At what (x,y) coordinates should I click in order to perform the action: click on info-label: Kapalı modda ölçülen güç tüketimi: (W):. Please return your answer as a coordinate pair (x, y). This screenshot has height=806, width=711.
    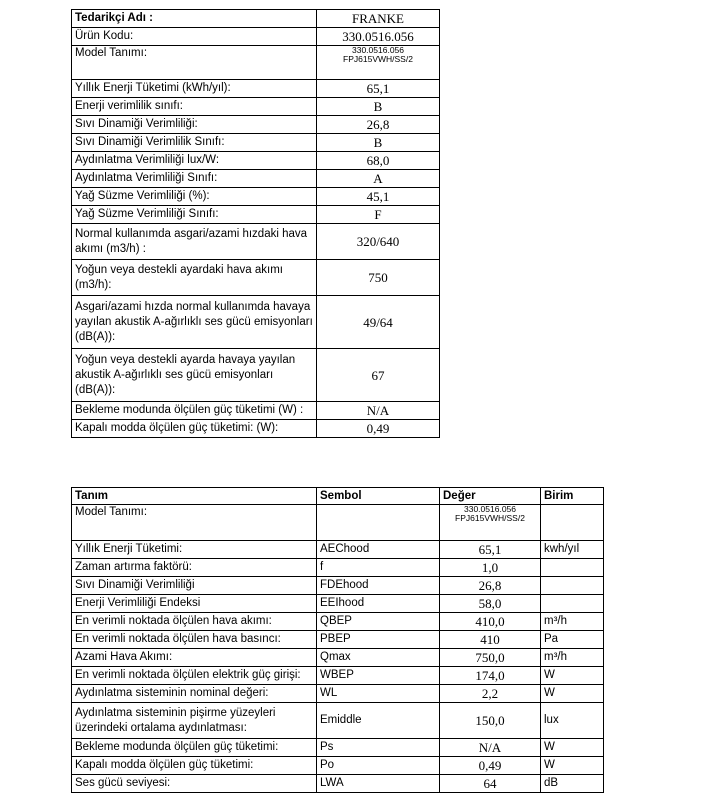
    Looking at the image, I should click on (194, 428).